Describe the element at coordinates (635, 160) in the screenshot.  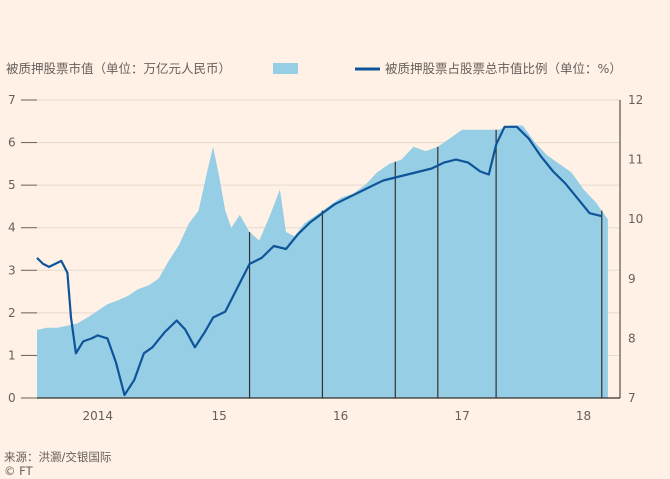
I see `y-right-tick-label: 11` at that location.